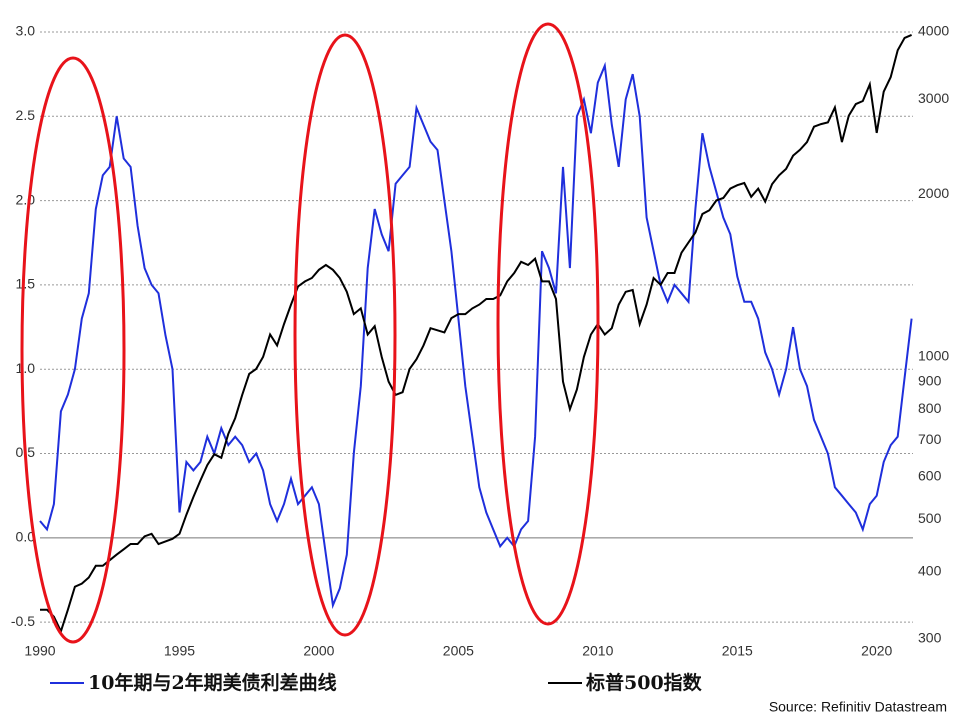 The height and width of the screenshot is (720, 960). I want to click on y2-tick-label: 4000, so click(933, 31).